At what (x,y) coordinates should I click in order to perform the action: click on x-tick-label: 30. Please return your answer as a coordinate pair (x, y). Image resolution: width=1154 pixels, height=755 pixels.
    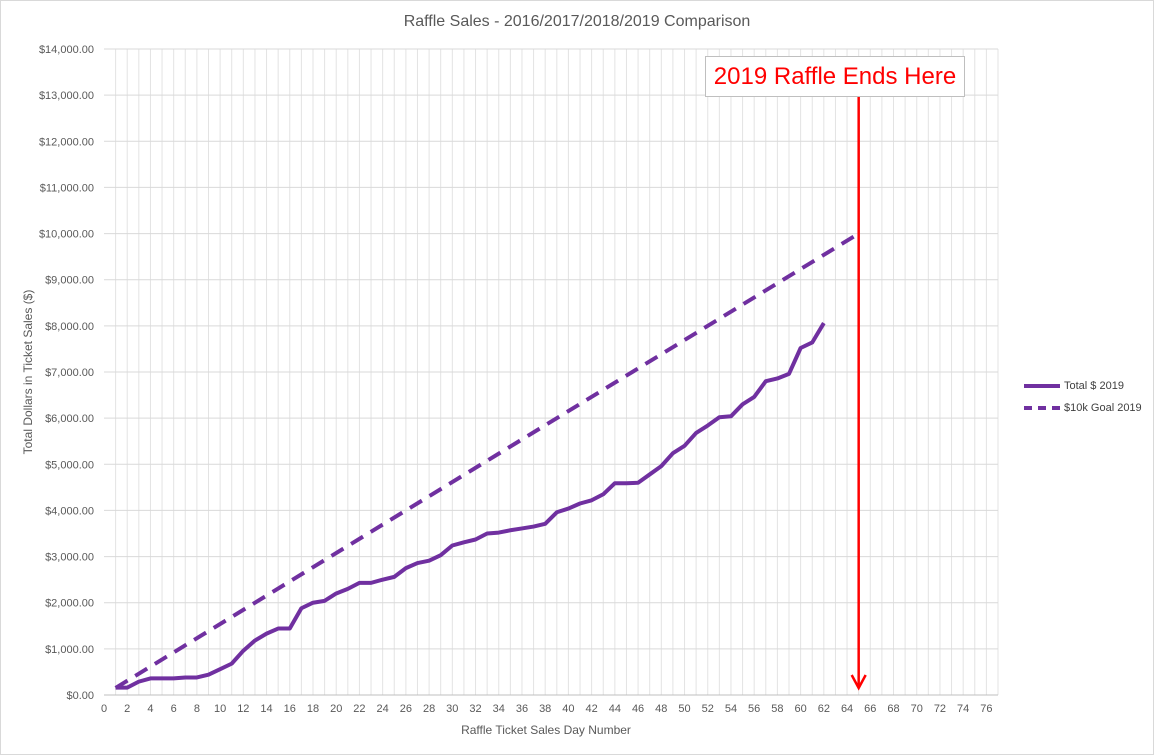
    Looking at the image, I should click on (452, 709).